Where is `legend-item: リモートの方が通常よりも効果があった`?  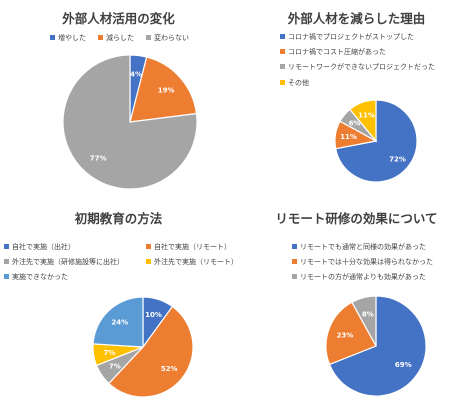
legend-item: リモートの方が通常よりも効果があった is located at coordinates (359, 277).